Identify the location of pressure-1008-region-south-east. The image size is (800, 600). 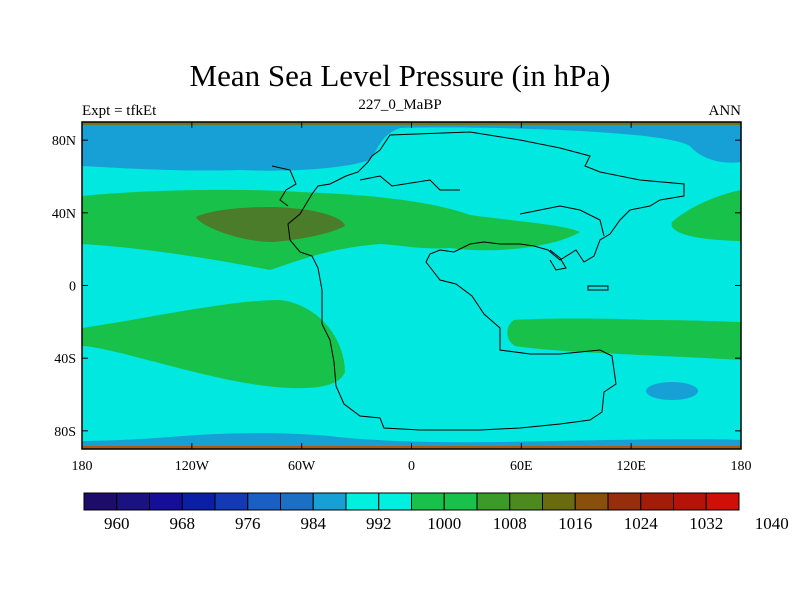
(624, 339).